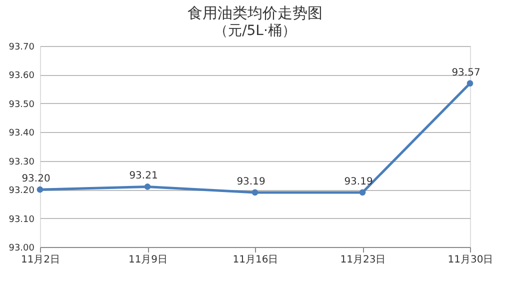 Image resolution: width=530 pixels, height=283 pixels. I want to click on data-label: 93.21, so click(143, 176).